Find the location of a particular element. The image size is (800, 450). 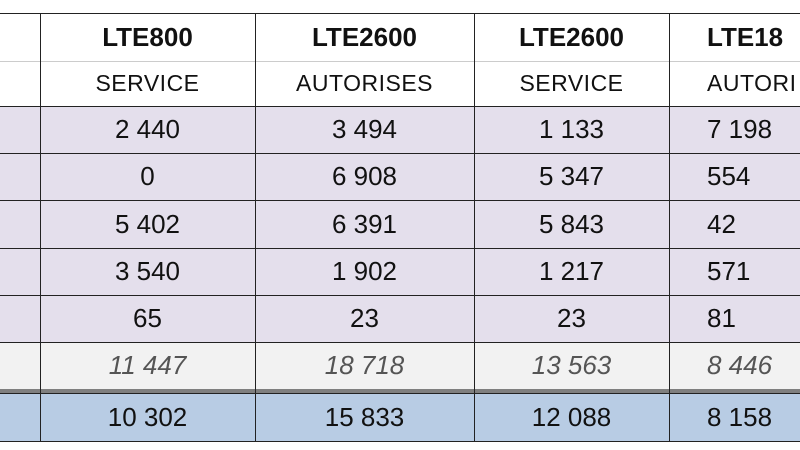

summary-cell: 10 302 is located at coordinates (147, 417).